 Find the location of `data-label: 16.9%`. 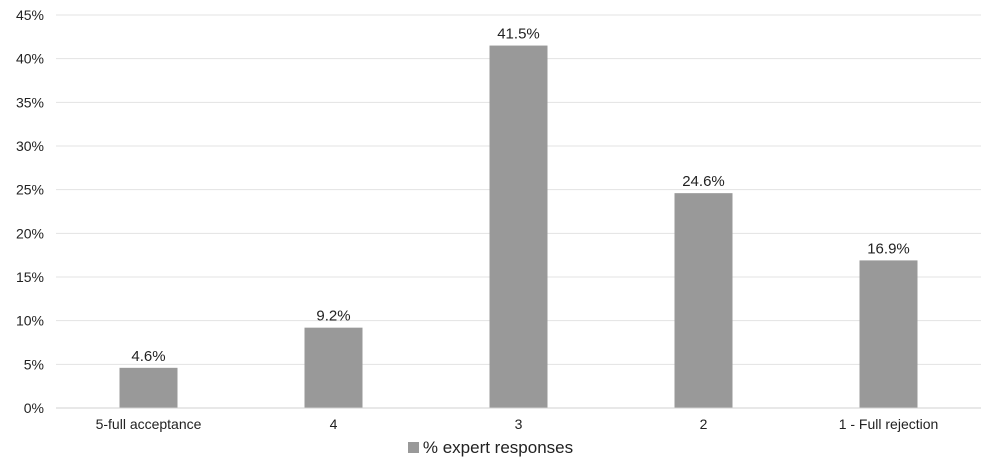

data-label: 16.9% is located at coordinates (888, 248).